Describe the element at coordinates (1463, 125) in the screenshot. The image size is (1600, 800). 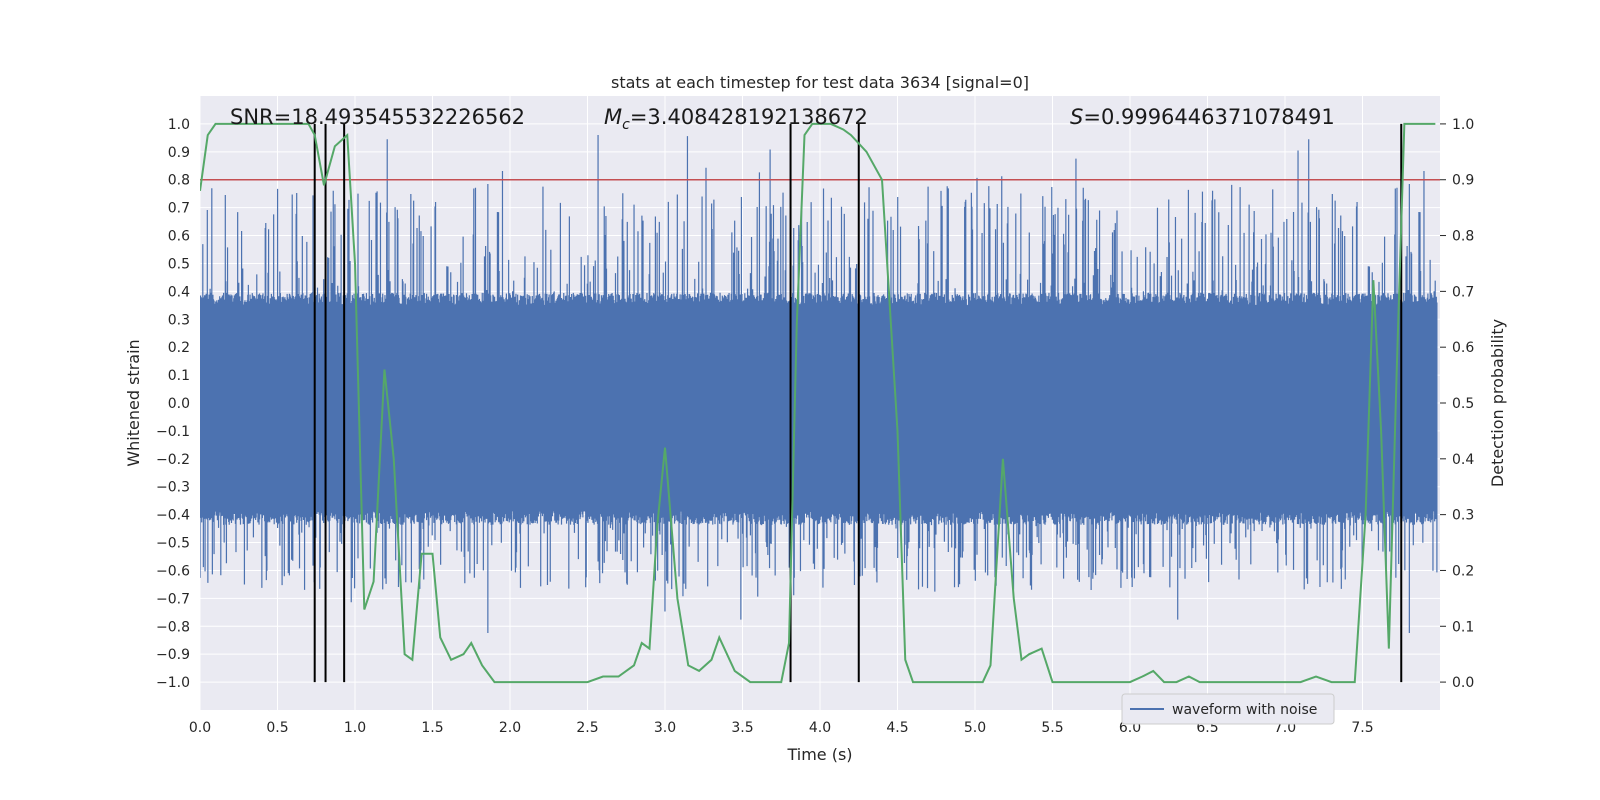
I see `y-right-tick-label: 1.0` at that location.